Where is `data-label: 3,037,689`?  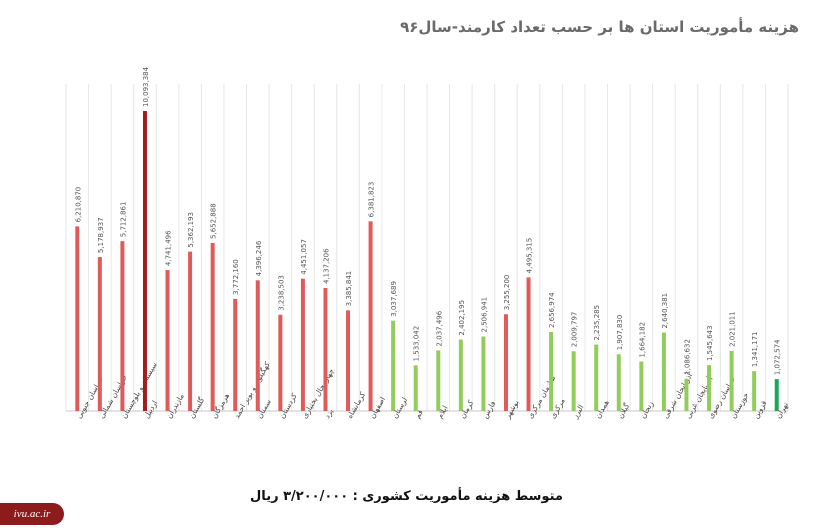
data-label: 3,037,689 is located at coordinates (394, 299).